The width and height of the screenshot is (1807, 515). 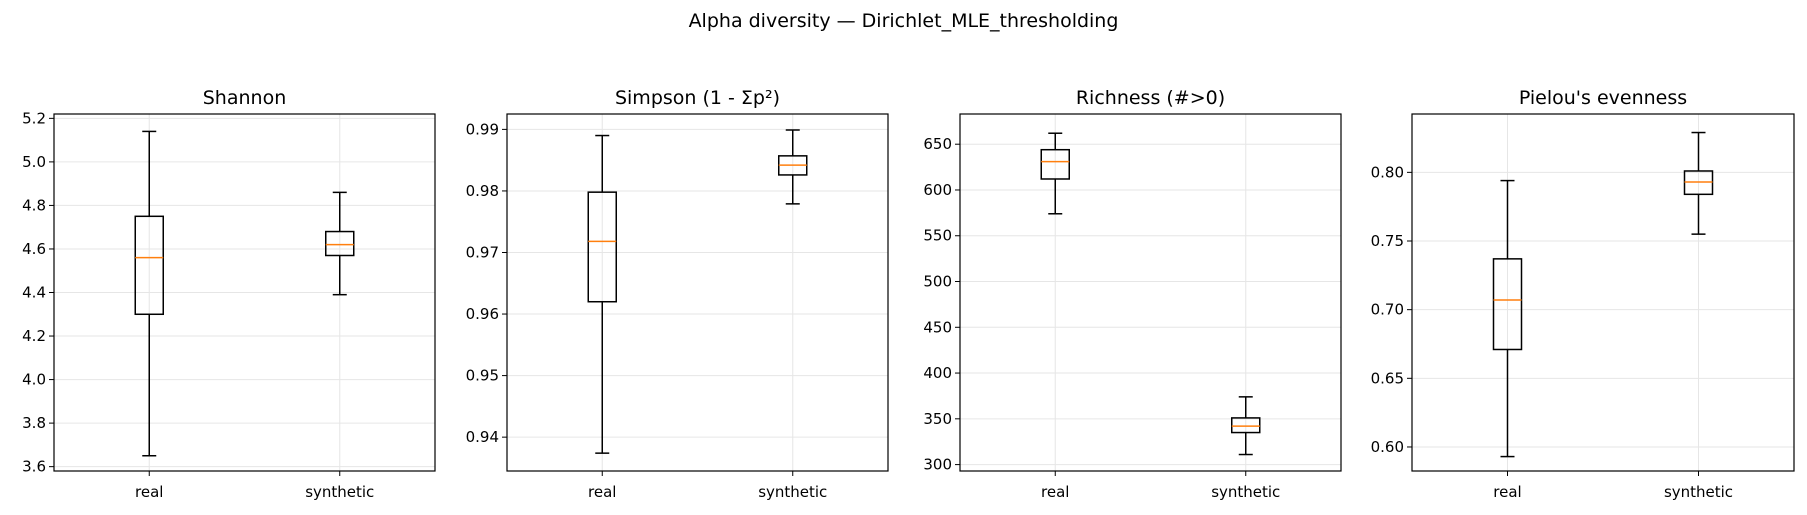 I want to click on y-tick-label: 450, so click(x=937, y=327).